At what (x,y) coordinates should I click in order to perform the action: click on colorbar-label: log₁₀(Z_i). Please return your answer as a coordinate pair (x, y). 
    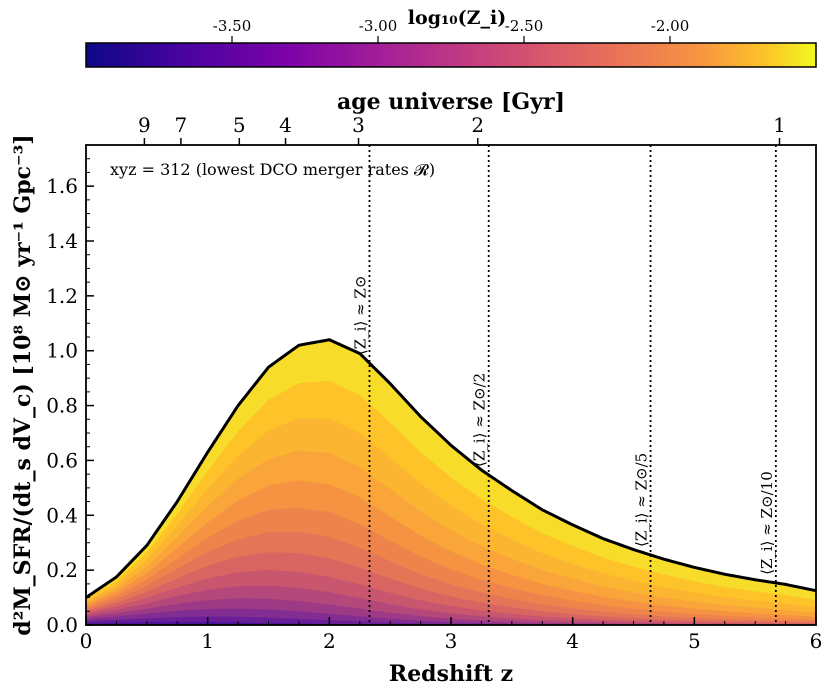
    Looking at the image, I should click on (457, 18).